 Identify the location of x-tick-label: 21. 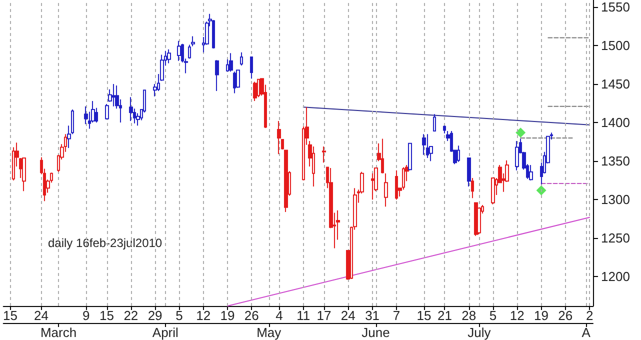
(444, 315).